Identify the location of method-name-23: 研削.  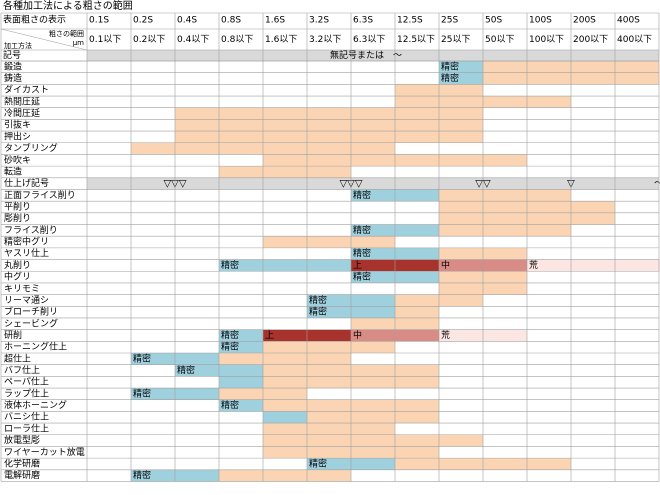
(13, 335).